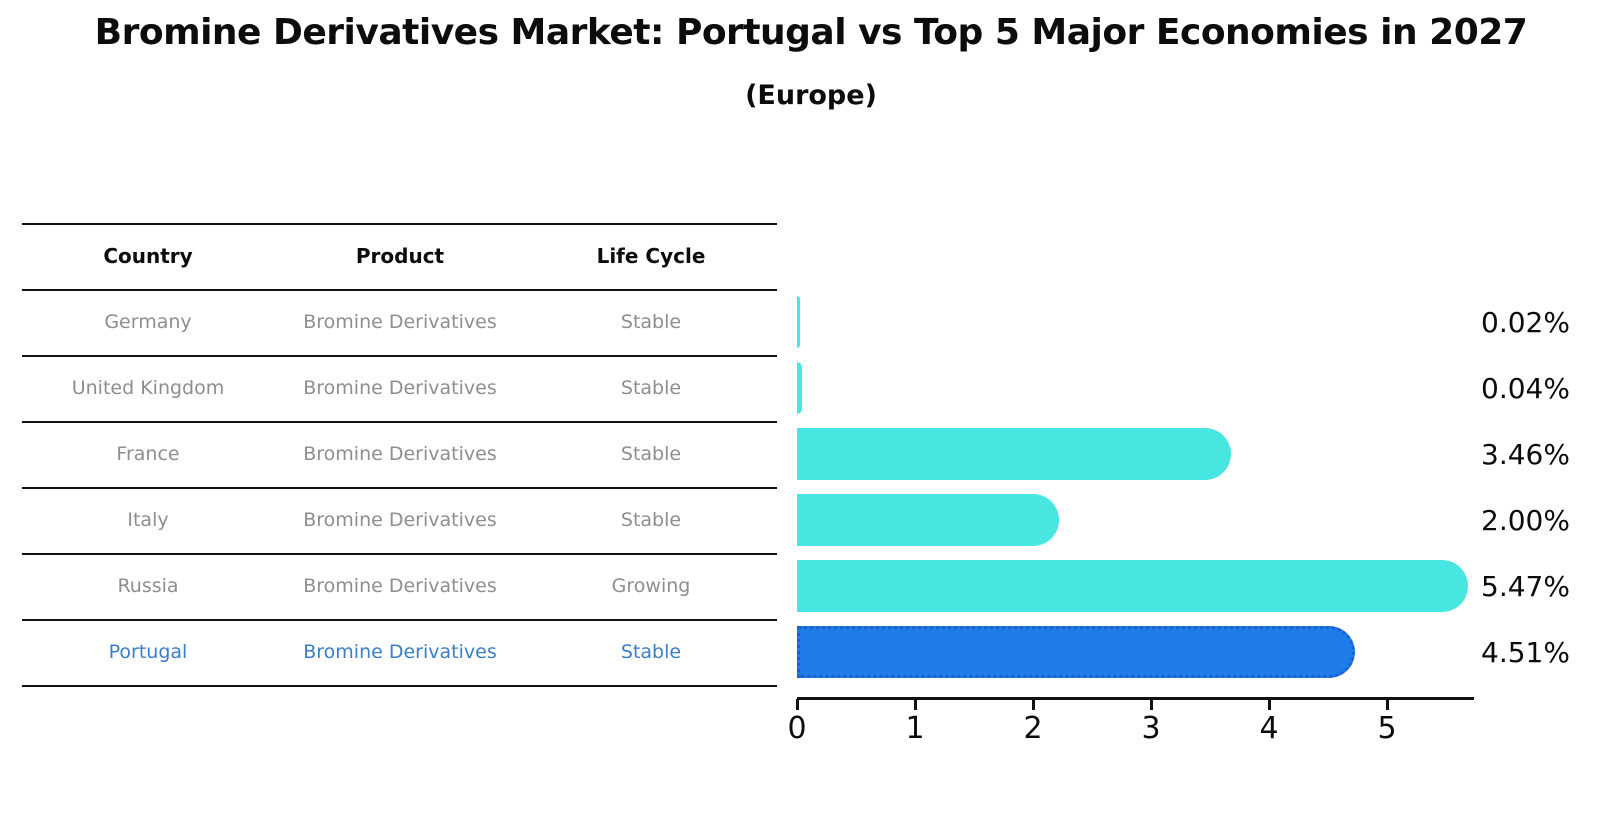 This screenshot has height=823, width=1622. What do you see at coordinates (400, 256) in the screenshot?
I see `table-header-product: Product` at bounding box center [400, 256].